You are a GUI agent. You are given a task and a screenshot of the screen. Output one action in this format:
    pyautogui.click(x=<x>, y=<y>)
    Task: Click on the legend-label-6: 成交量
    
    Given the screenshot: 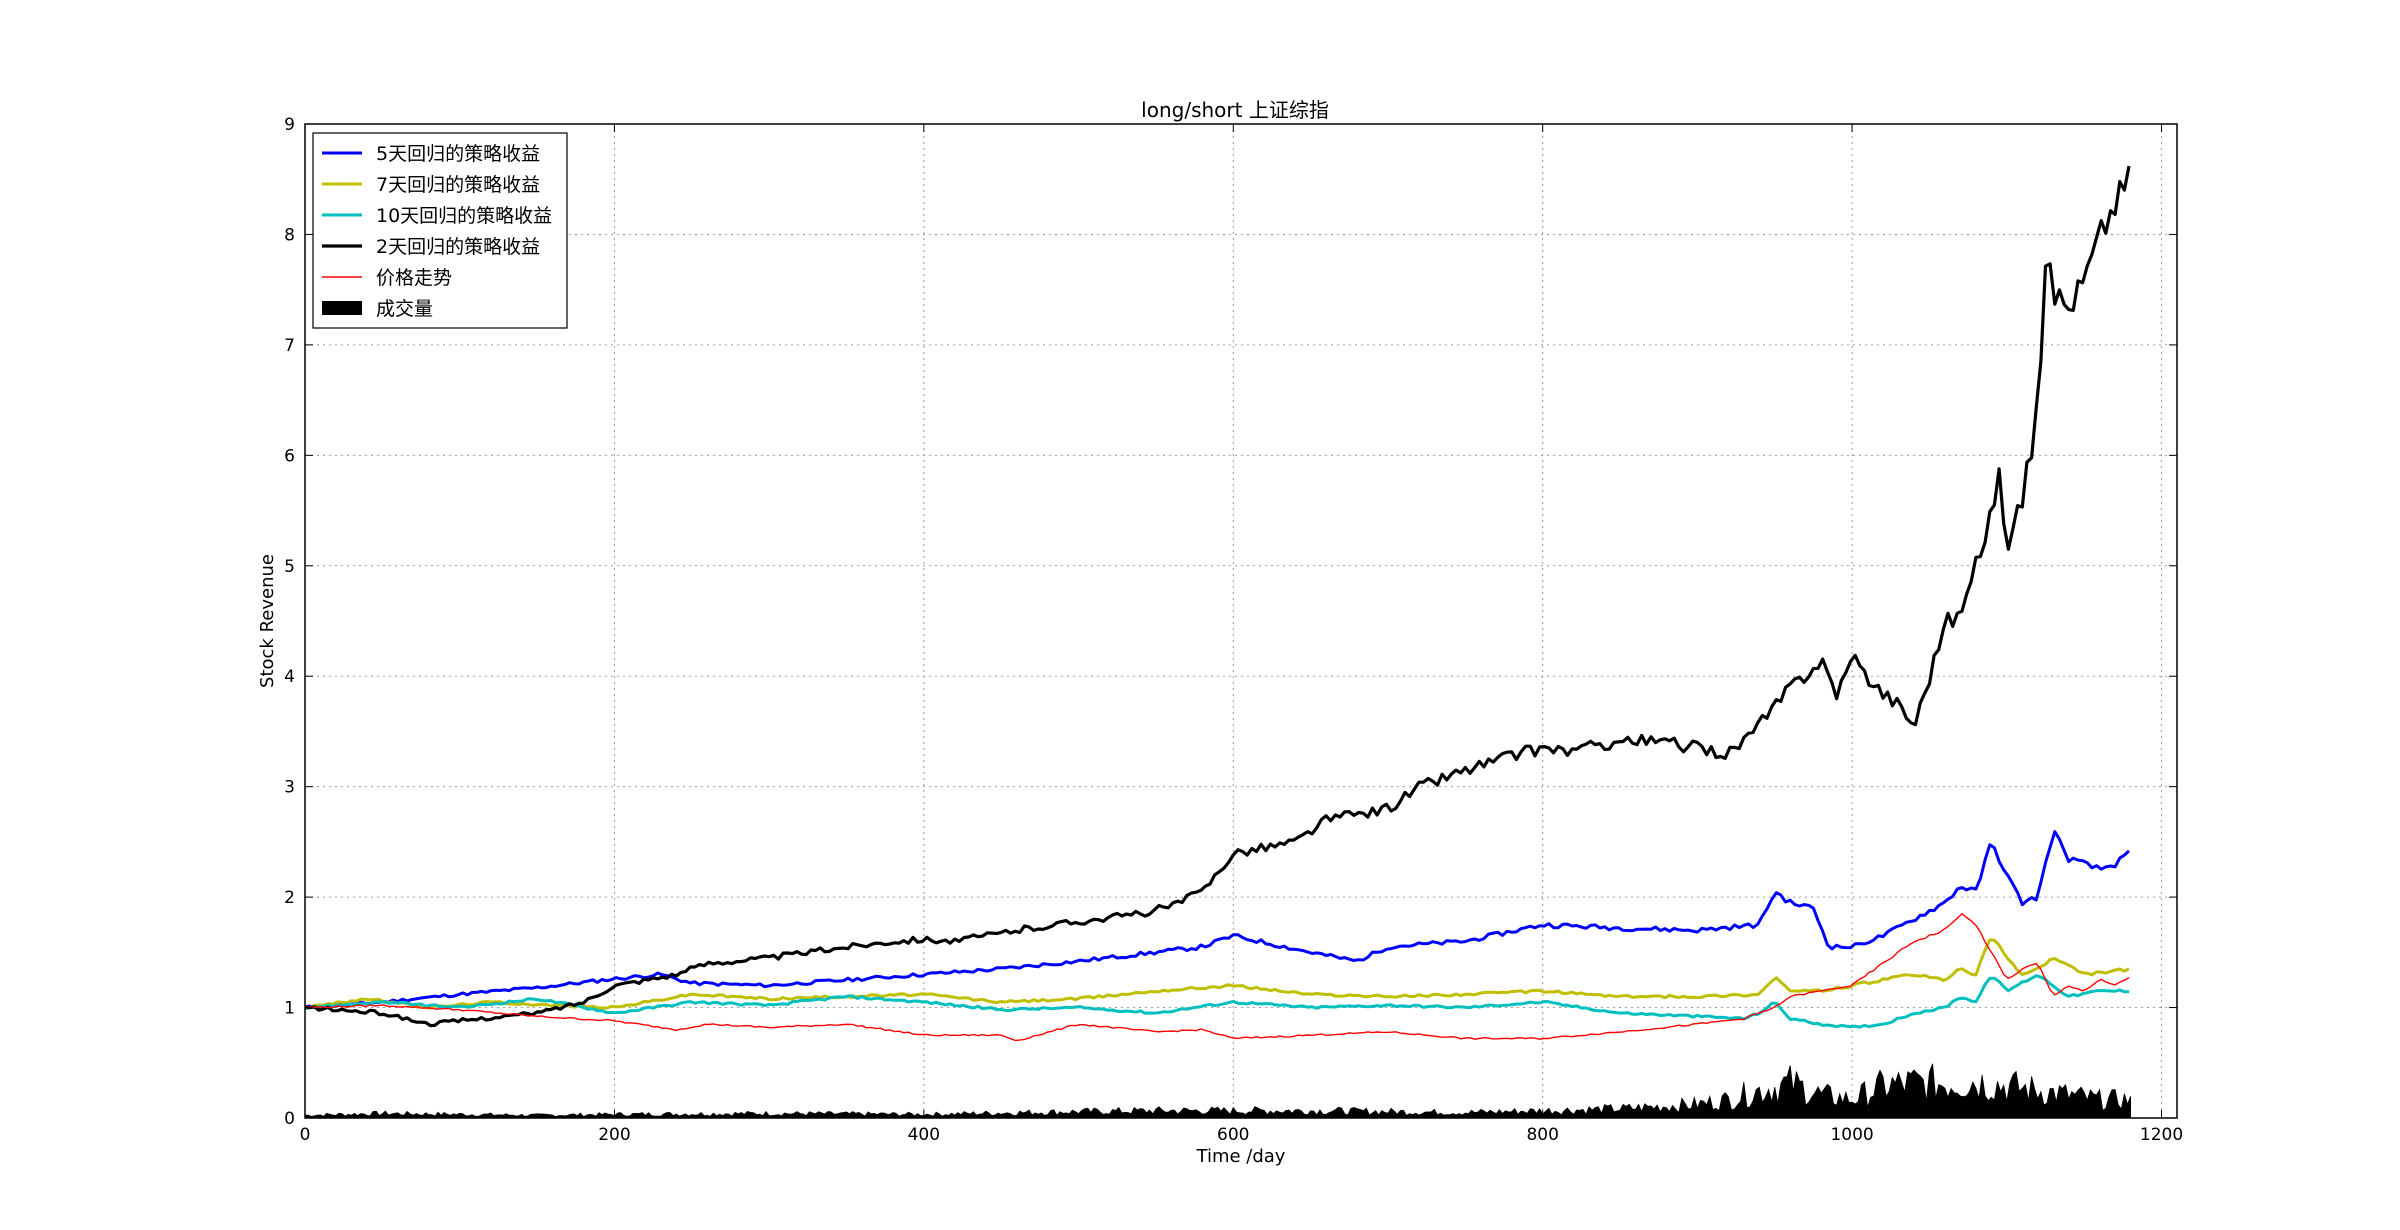 What is the action you would take?
    pyautogui.click(x=404, y=309)
    